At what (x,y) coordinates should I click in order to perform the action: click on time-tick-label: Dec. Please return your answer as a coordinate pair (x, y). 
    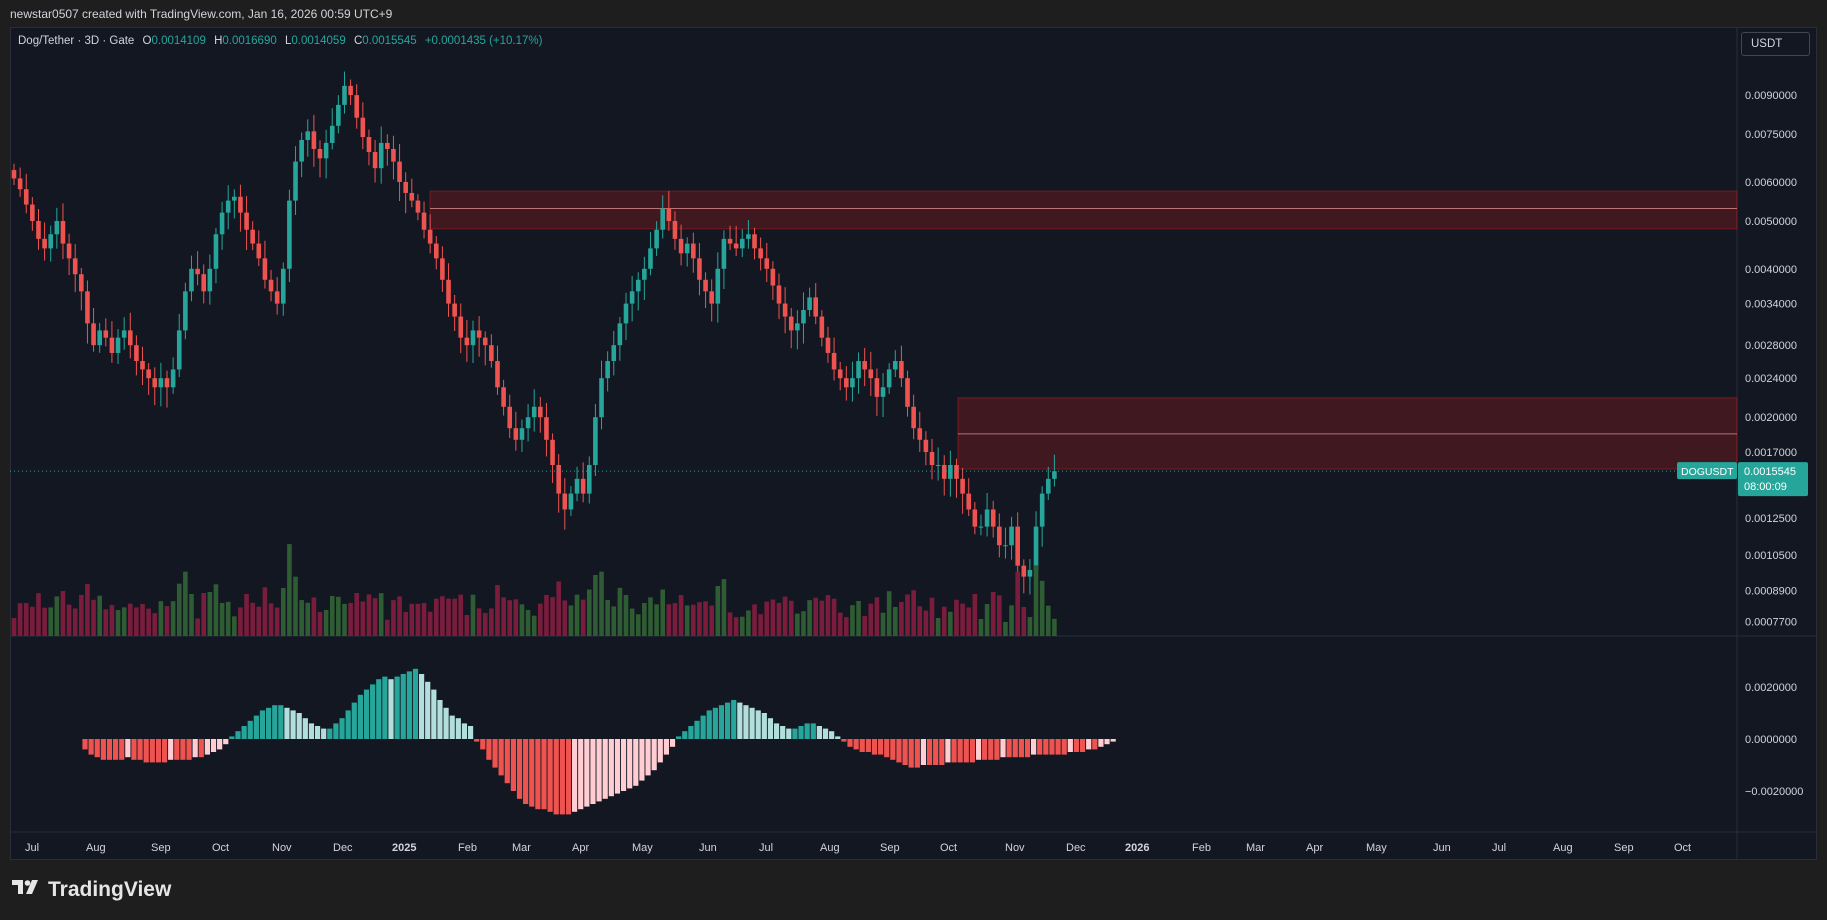
    Looking at the image, I should click on (1076, 848).